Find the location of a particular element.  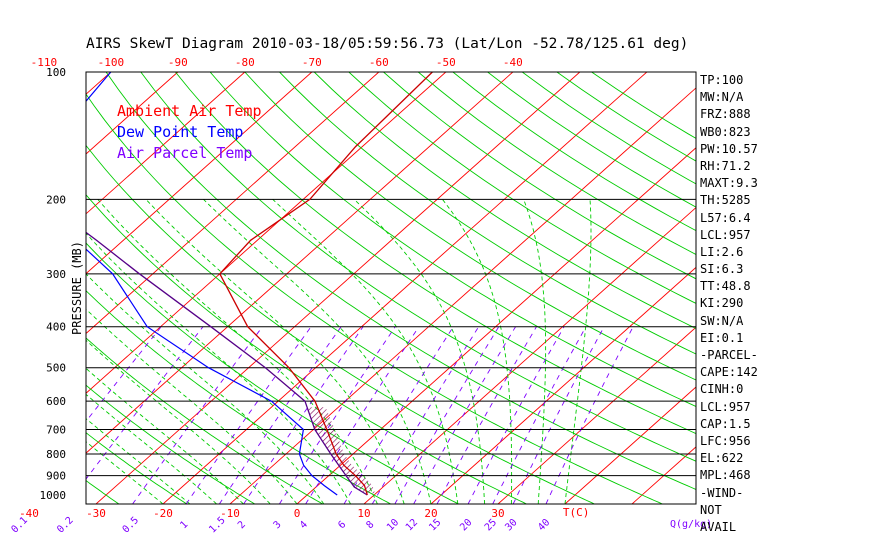

y-axis-label: PRESSURE (MB) is located at coordinates (77, 288).